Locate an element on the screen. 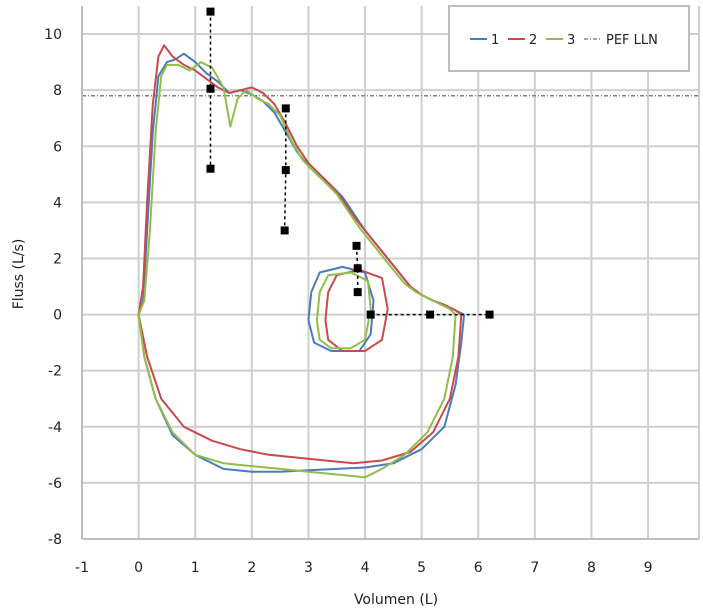 This screenshot has height=613, width=703. series-2-inspiration-line is located at coordinates (300, 389).